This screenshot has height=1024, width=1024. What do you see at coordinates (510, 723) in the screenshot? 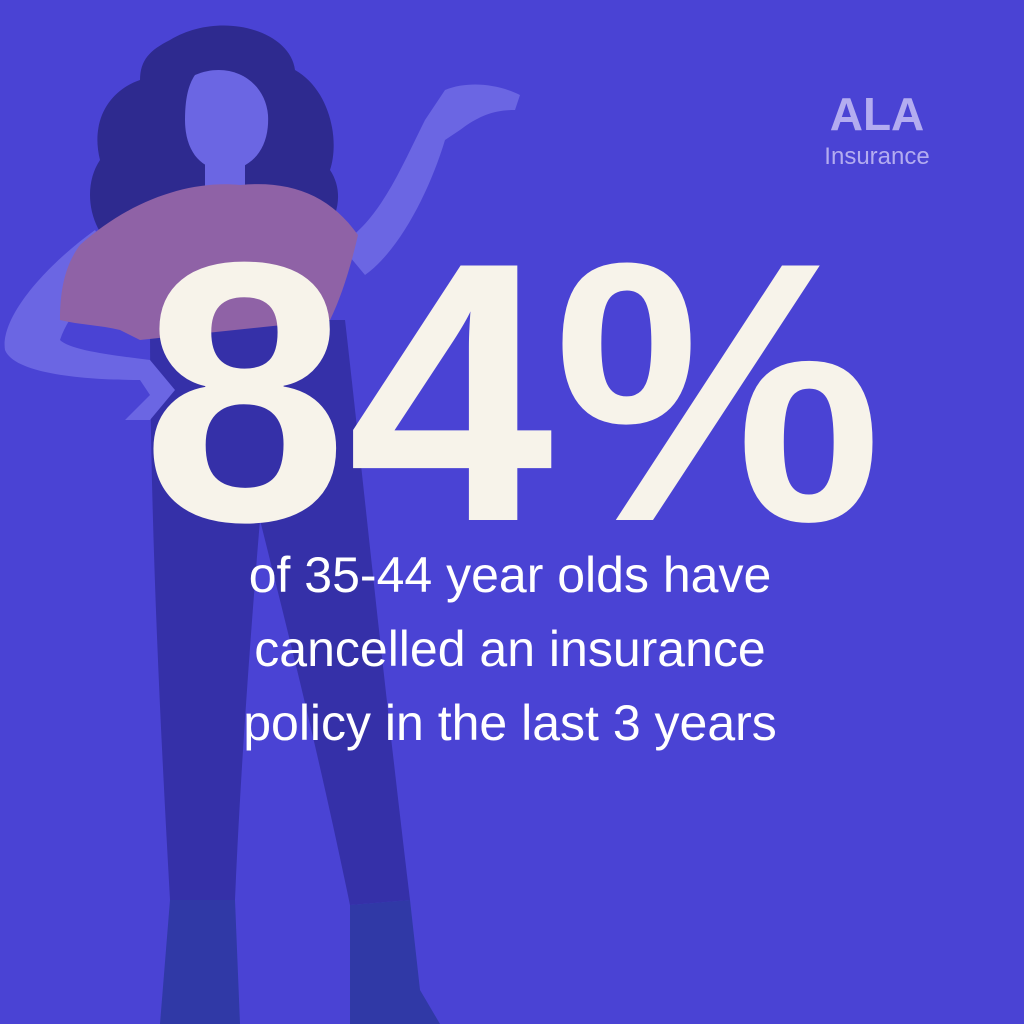
I see `caption-line: policy in the last 3 years` at bounding box center [510, 723].